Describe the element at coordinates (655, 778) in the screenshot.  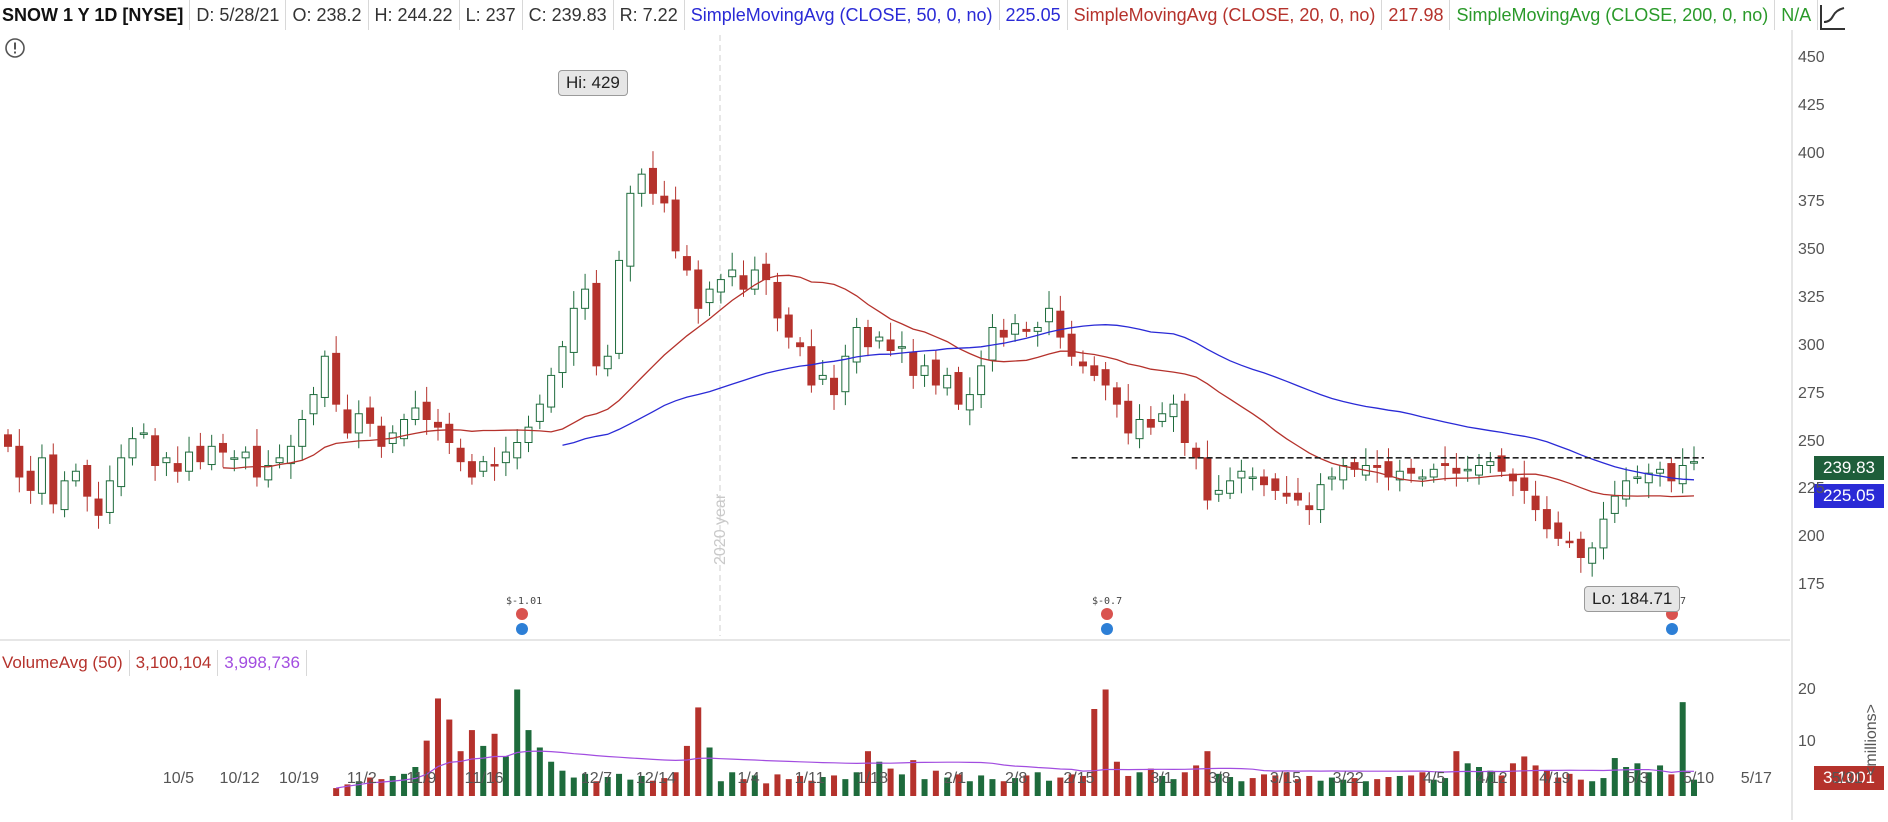
I see `x-tick-label: 12/14` at that location.